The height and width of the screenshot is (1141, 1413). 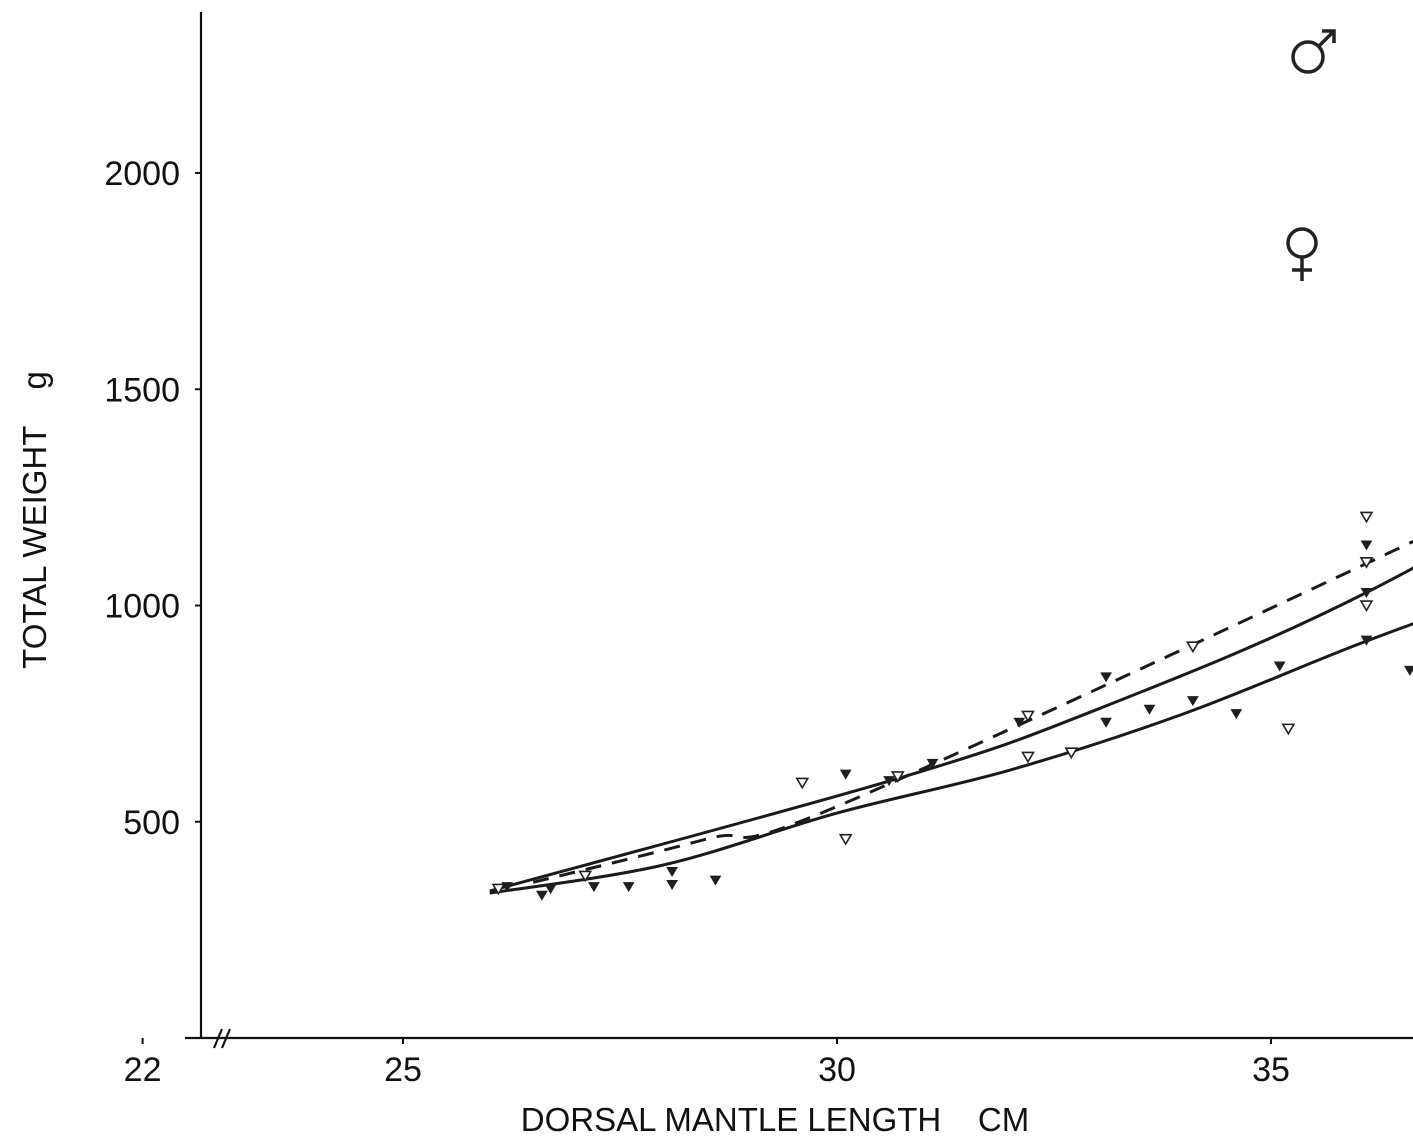 I want to click on female-symbol, so click(x=1302, y=254).